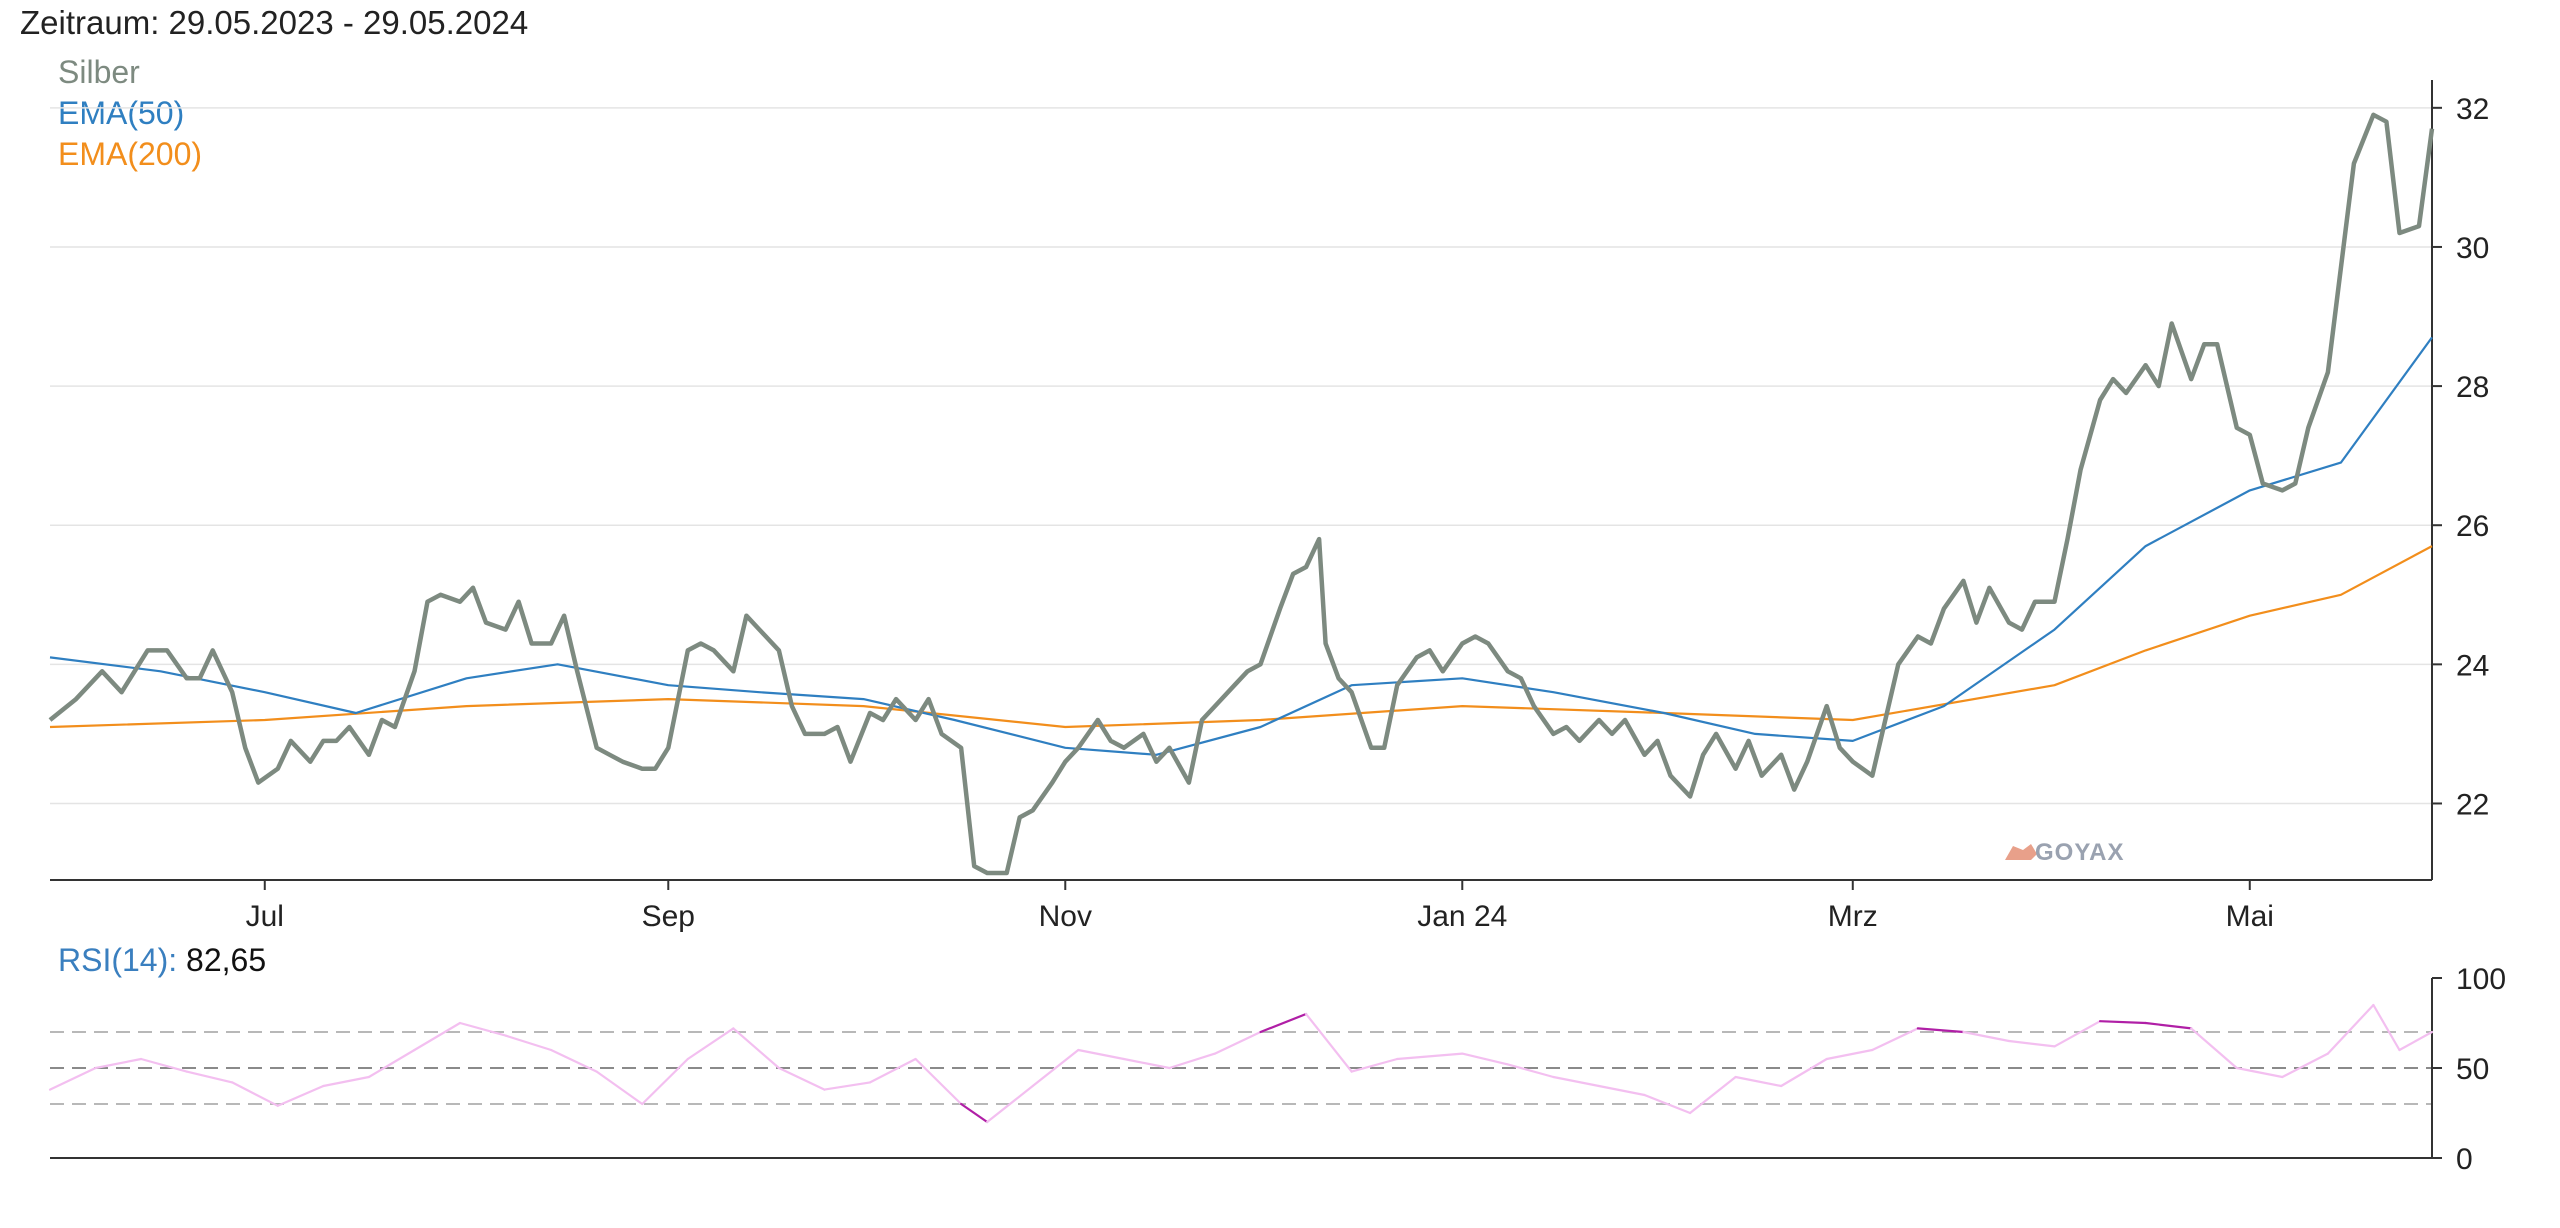 This screenshot has width=2560, height=1228. I want to click on x-tick-label: Jan 24, so click(1462, 916).